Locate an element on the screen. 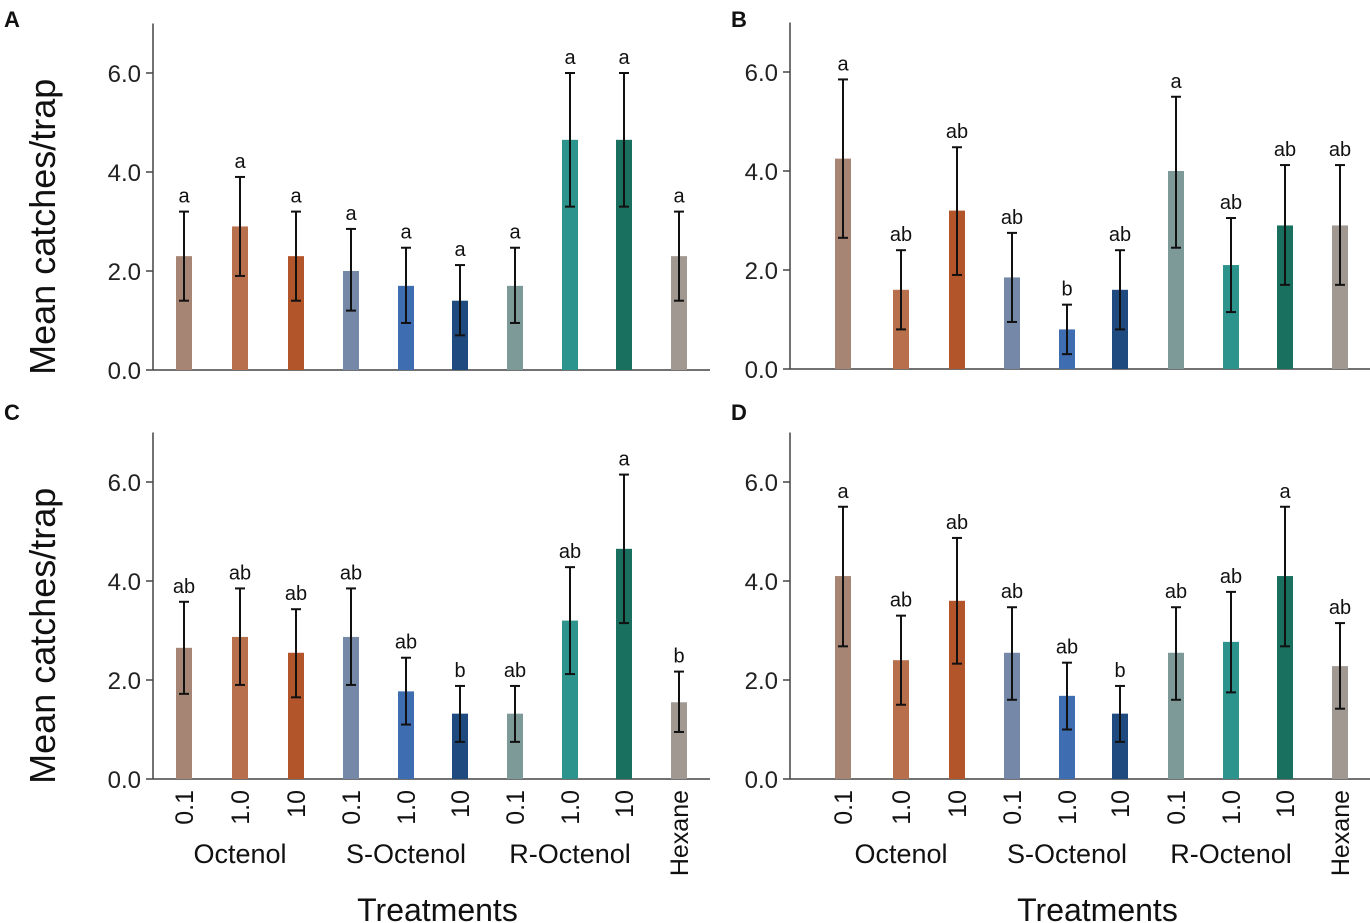 The image size is (1370, 923). panel-label: A is located at coordinates (12, 19).